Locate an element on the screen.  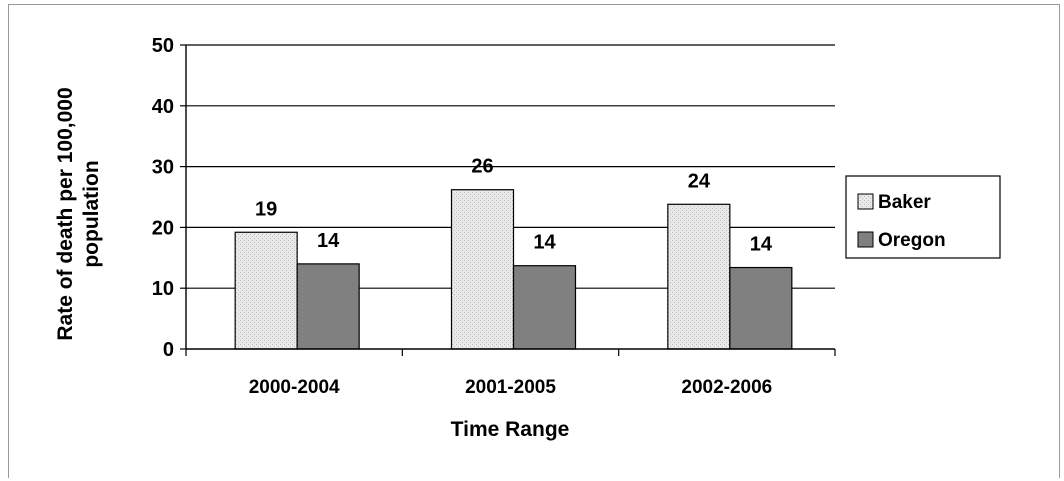
bar-oregon-2001-2005 is located at coordinates (544, 307).